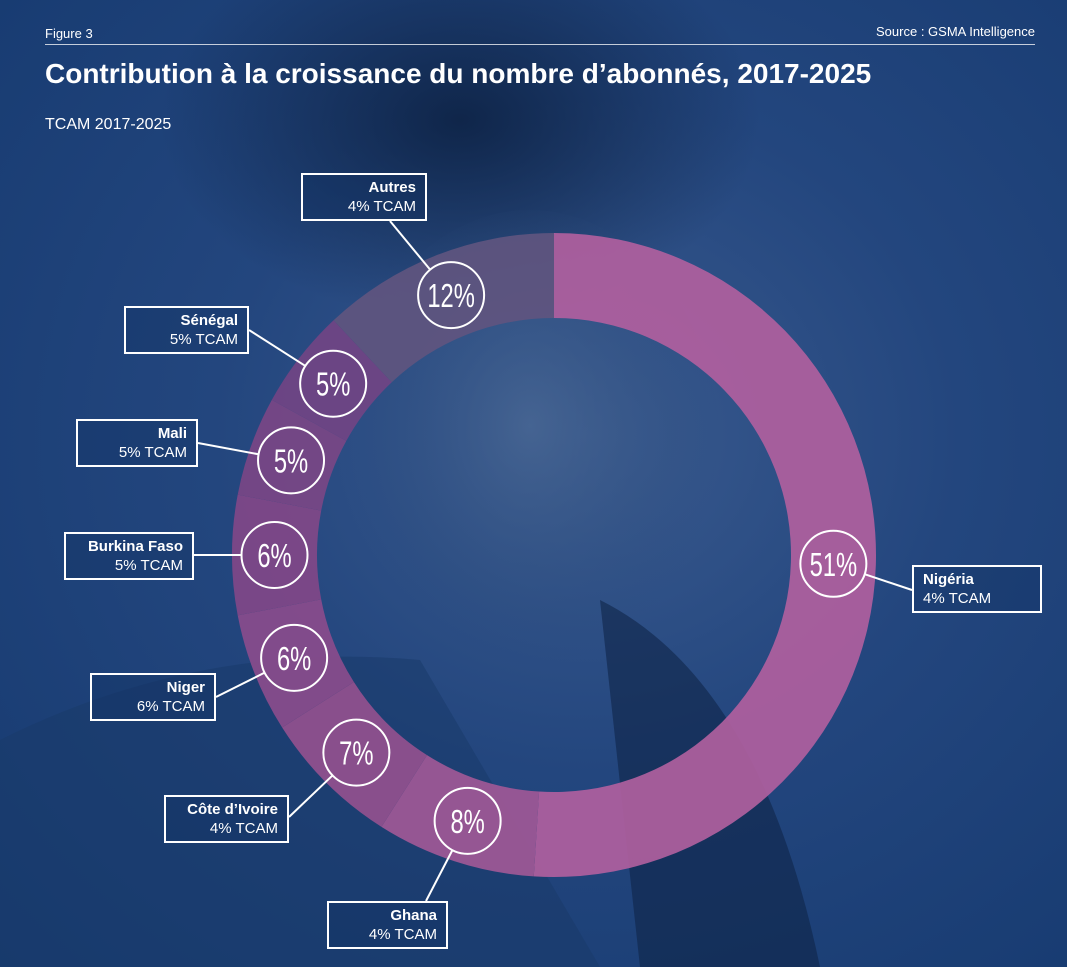 This screenshot has width=1067, height=967. Describe the element at coordinates (311, 796) in the screenshot. I see `leader-line-cote-d-ivoire` at that location.